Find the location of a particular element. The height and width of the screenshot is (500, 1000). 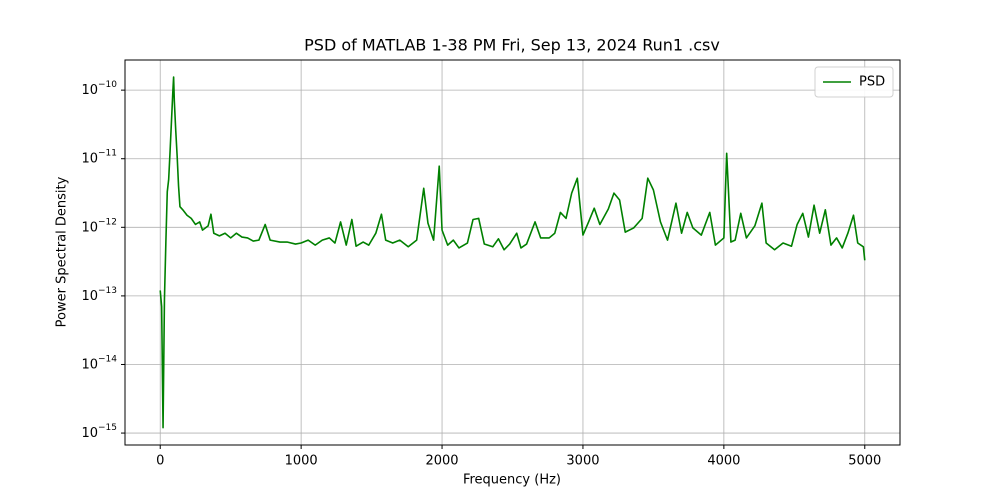

y-tick-label: 10−15 is located at coordinates (99, 432).